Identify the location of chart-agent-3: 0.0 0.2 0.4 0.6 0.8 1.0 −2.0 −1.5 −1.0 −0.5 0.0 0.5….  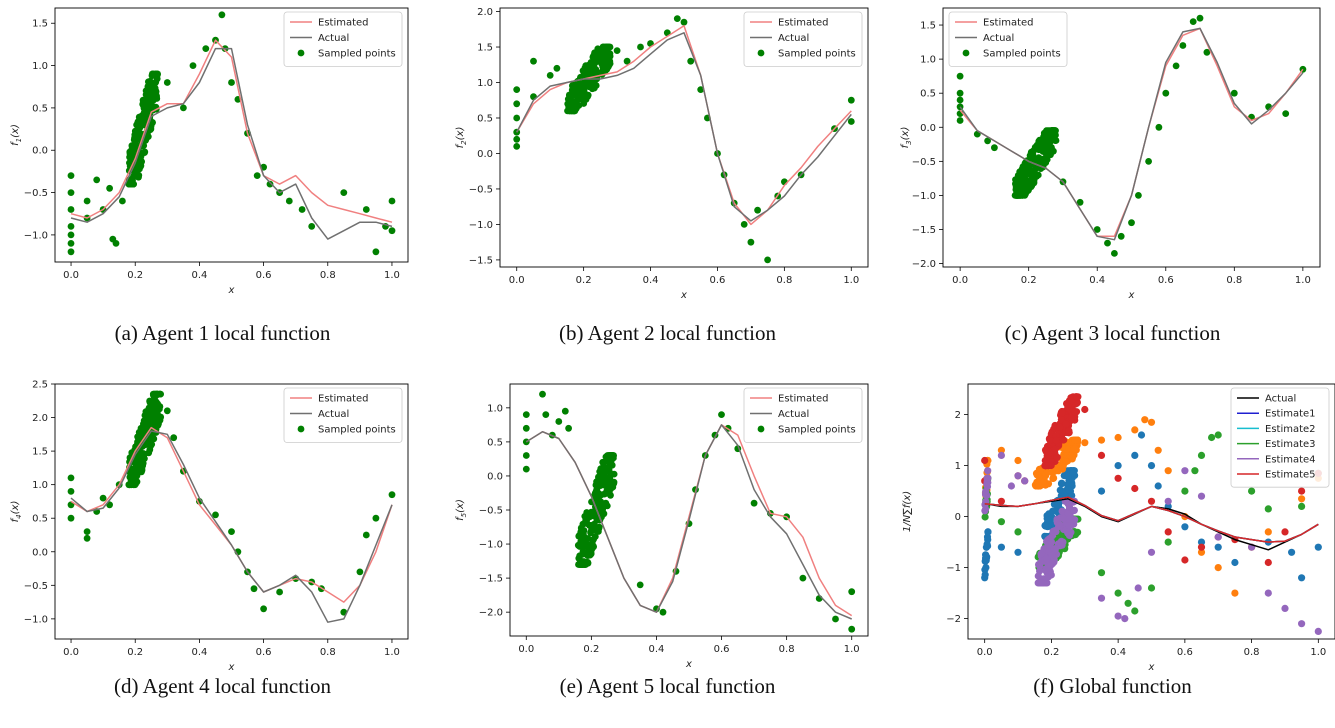
(1110, 154).